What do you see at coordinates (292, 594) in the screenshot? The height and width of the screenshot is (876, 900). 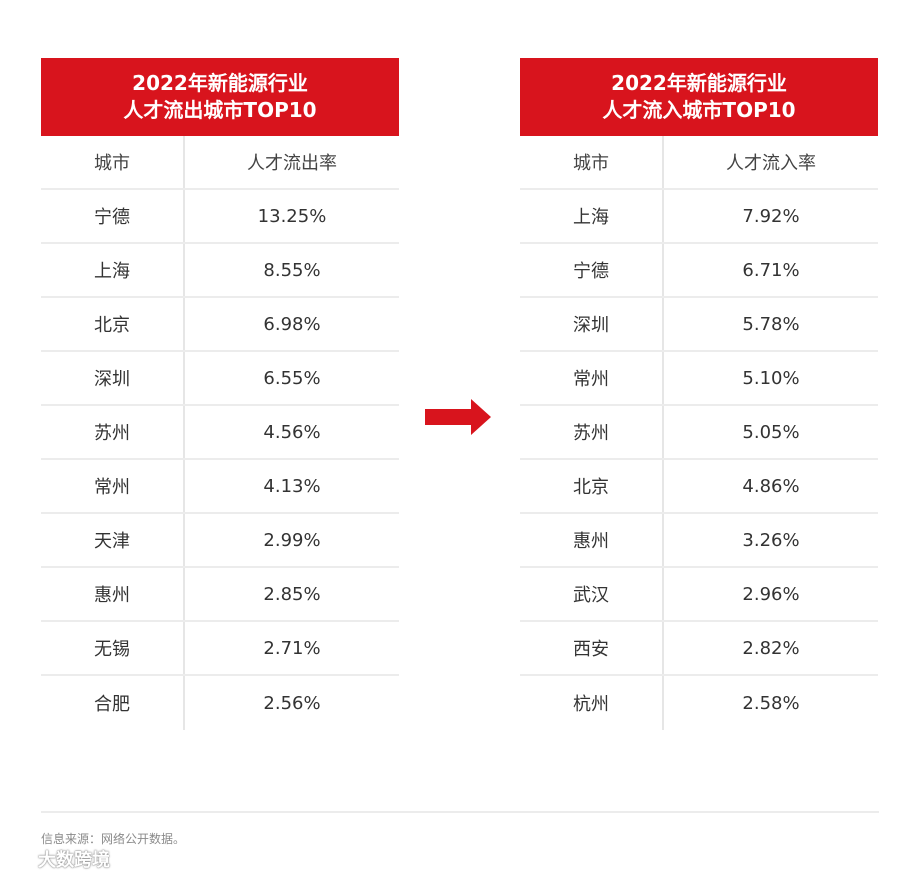 I see `rate-cell: 2.85%` at bounding box center [292, 594].